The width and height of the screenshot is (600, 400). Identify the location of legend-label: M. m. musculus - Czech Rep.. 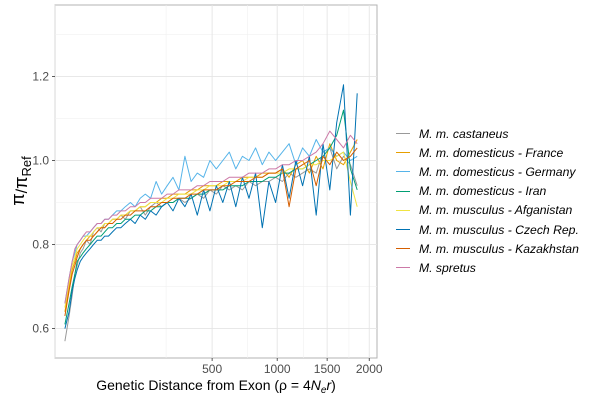
(499, 229).